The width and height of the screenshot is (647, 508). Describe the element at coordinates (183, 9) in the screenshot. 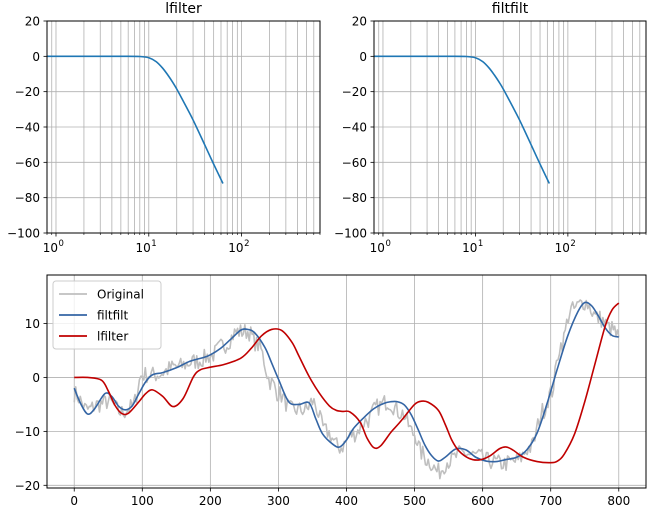

I see `lfilter-chart-title: lfilter` at that location.